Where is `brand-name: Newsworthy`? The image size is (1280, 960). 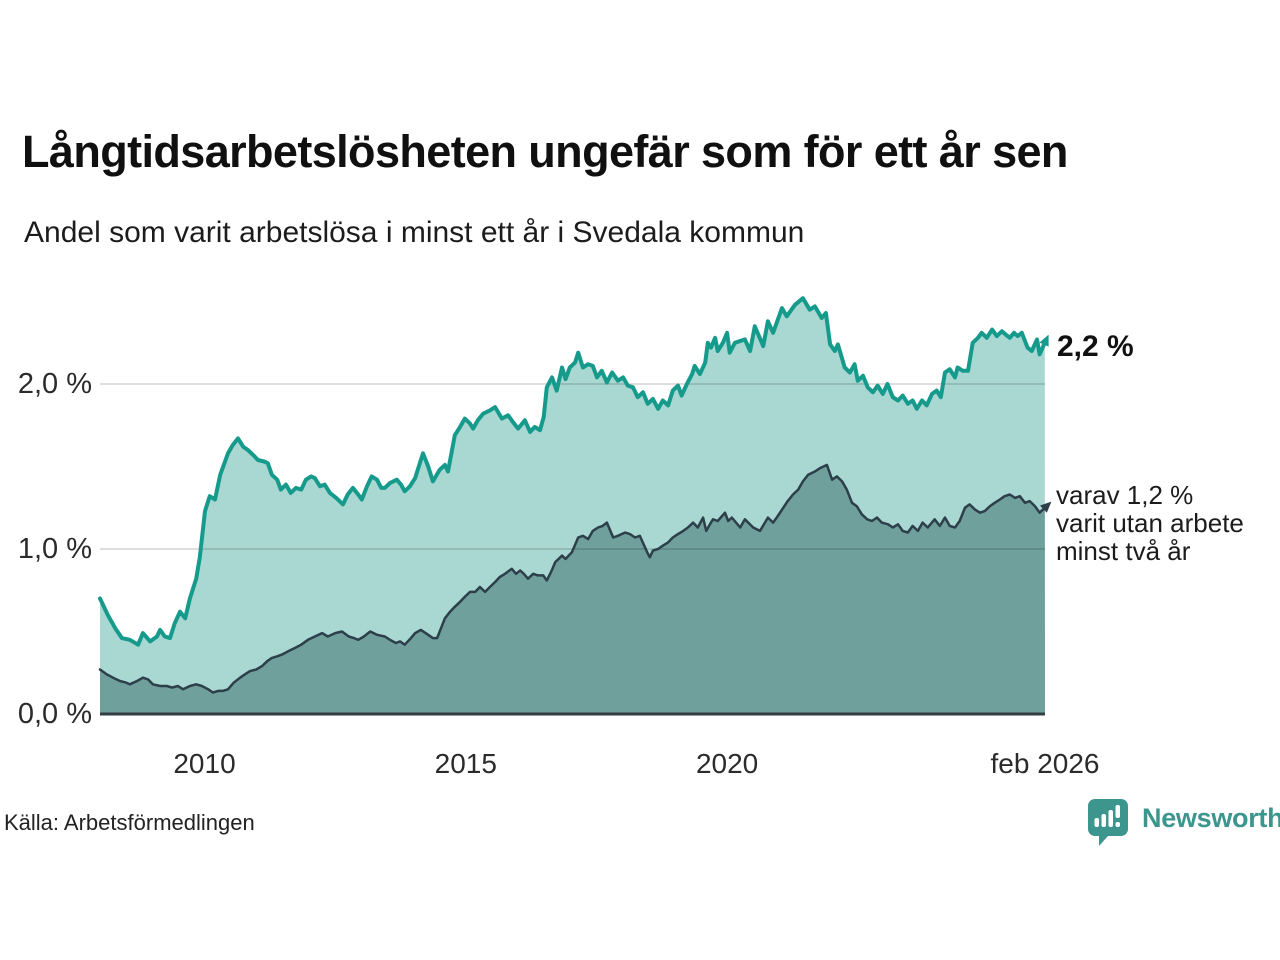 brand-name: Newsworthy is located at coordinates (1211, 818).